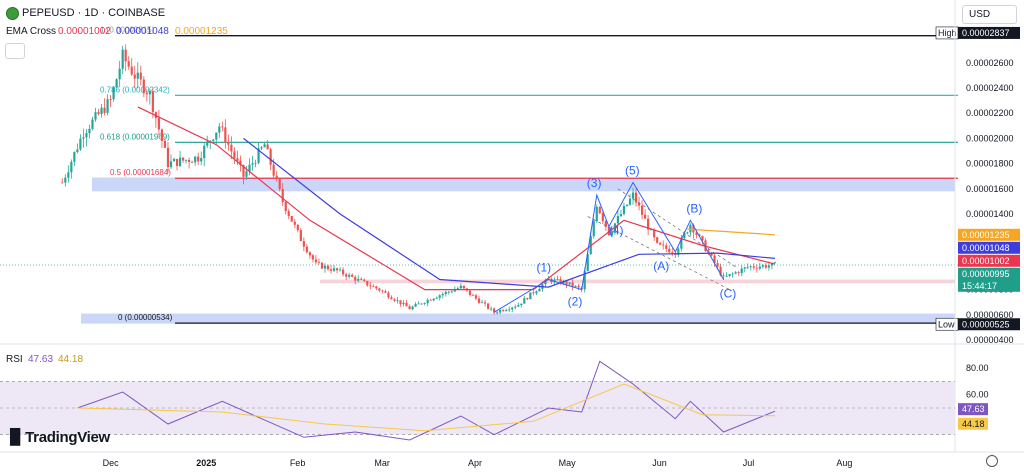  What do you see at coordinates (986, 235) in the screenshot?
I see `price-axis-badge-label: 0.00001235` at bounding box center [986, 235].